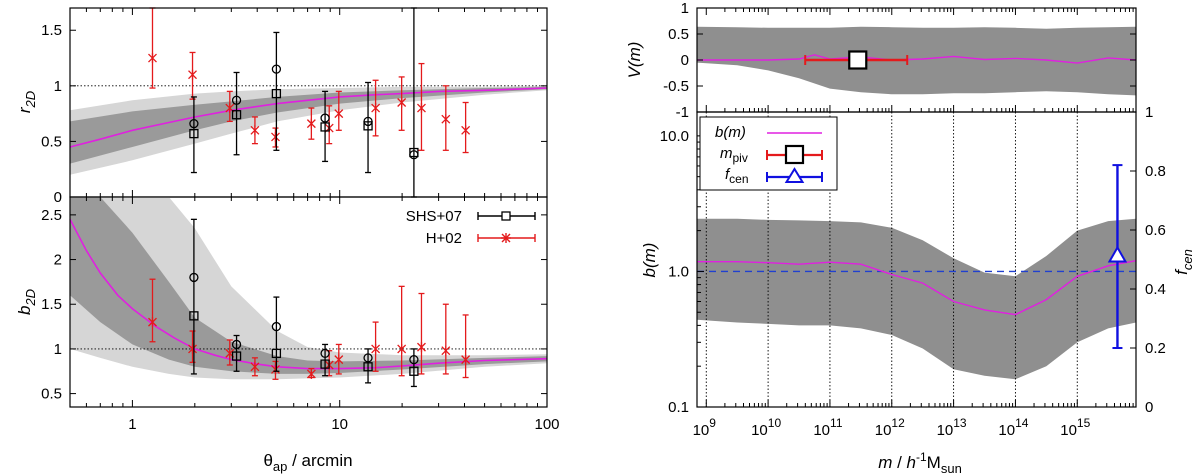 The height and width of the screenshot is (474, 1200). Describe the element at coordinates (51, 215) in the screenshot. I see `b2d-ytick-label: 2.5` at that location.